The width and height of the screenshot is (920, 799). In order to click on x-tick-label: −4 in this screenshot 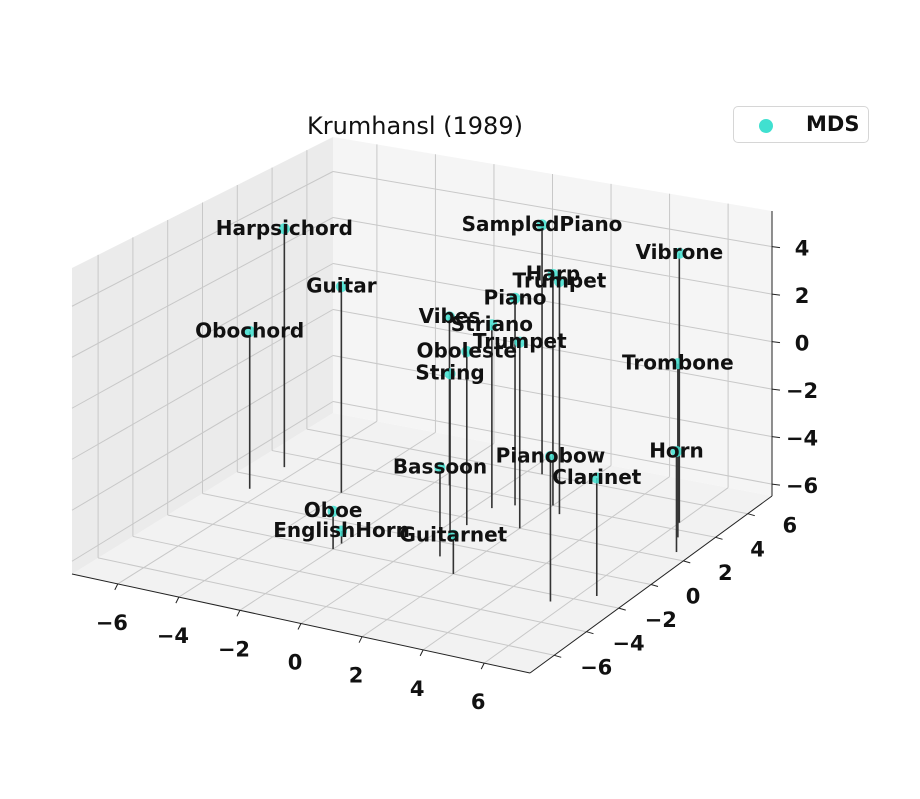, I will do `click(173, 636)`.